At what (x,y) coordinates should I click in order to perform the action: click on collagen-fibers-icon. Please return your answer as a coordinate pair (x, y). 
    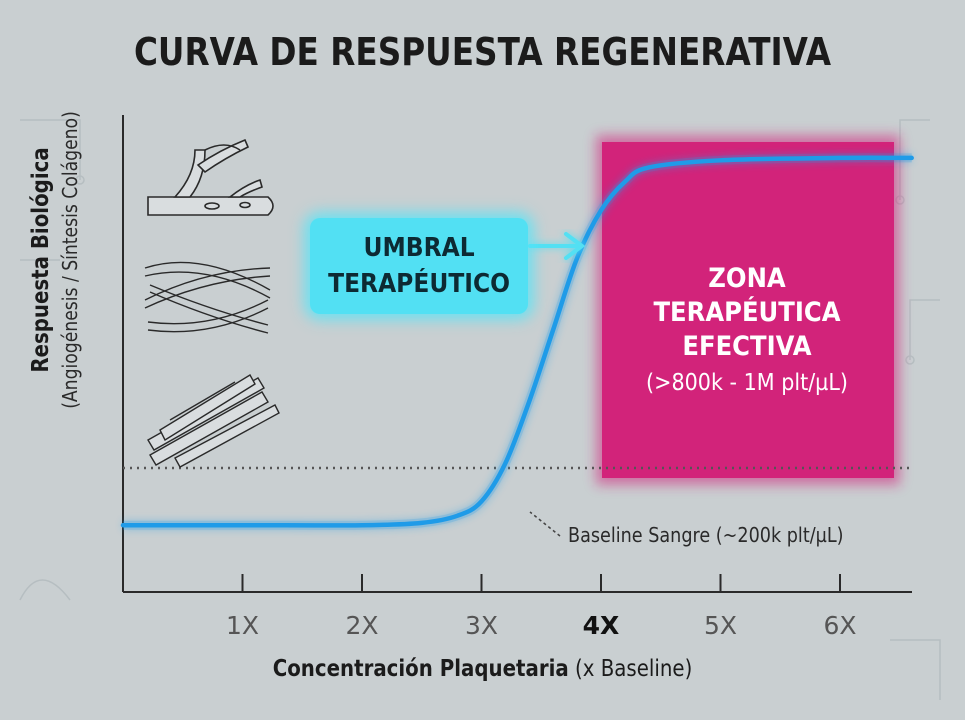
    Looking at the image, I should click on (207, 297).